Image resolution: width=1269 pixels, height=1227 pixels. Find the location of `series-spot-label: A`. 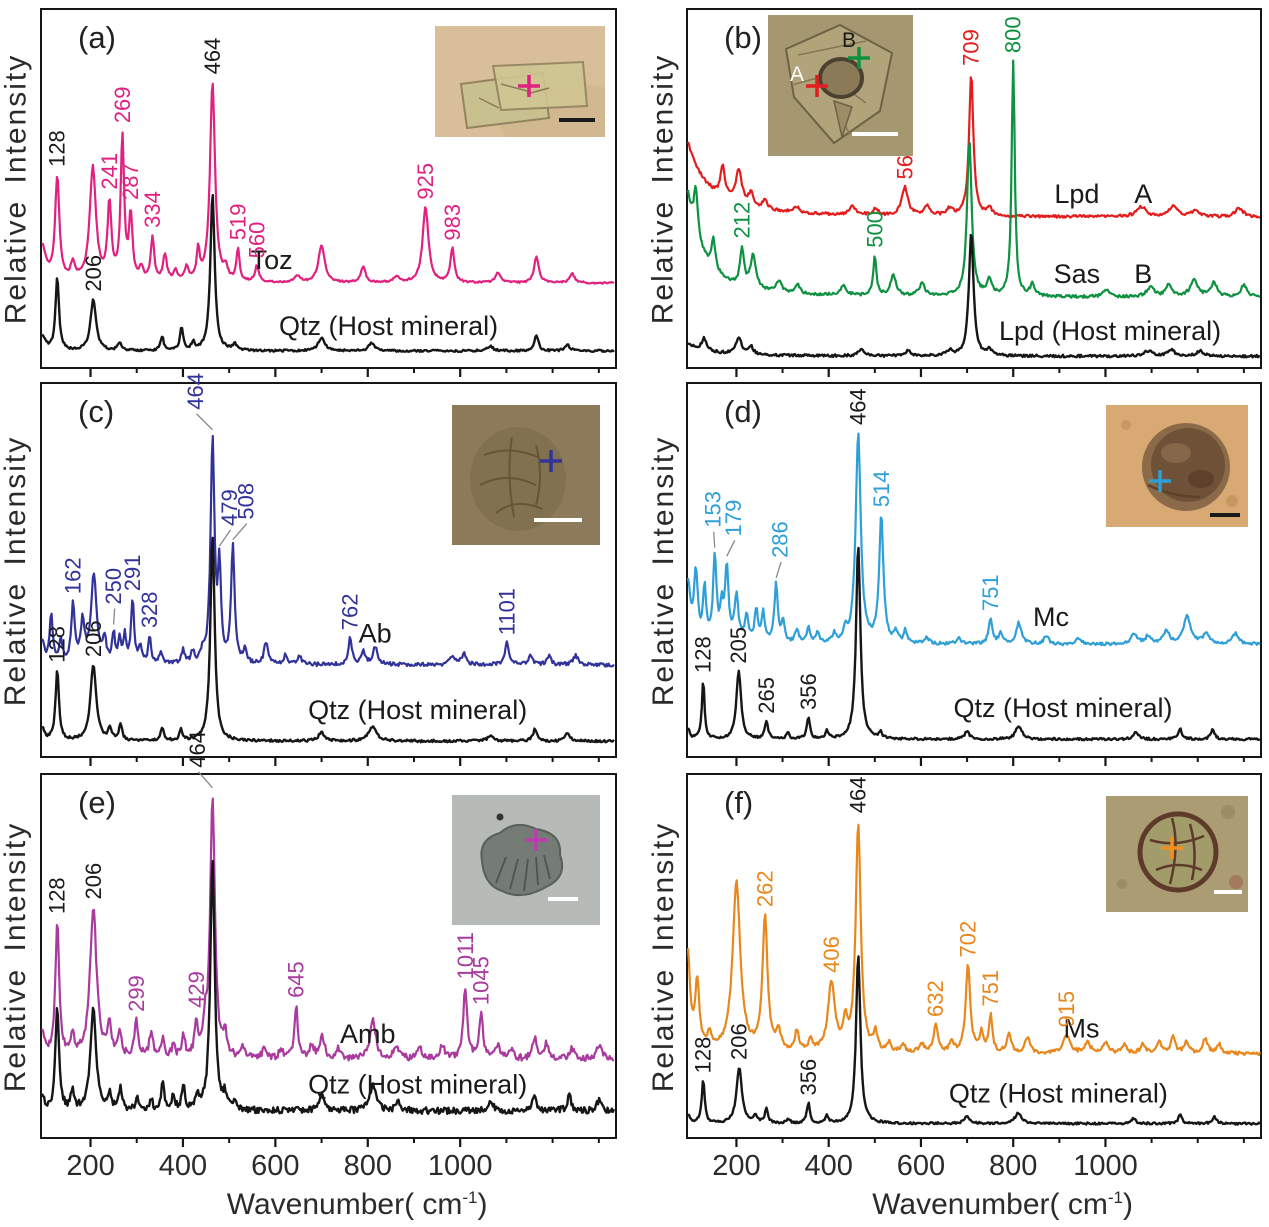

series-spot-label: A is located at coordinates (1143, 194).